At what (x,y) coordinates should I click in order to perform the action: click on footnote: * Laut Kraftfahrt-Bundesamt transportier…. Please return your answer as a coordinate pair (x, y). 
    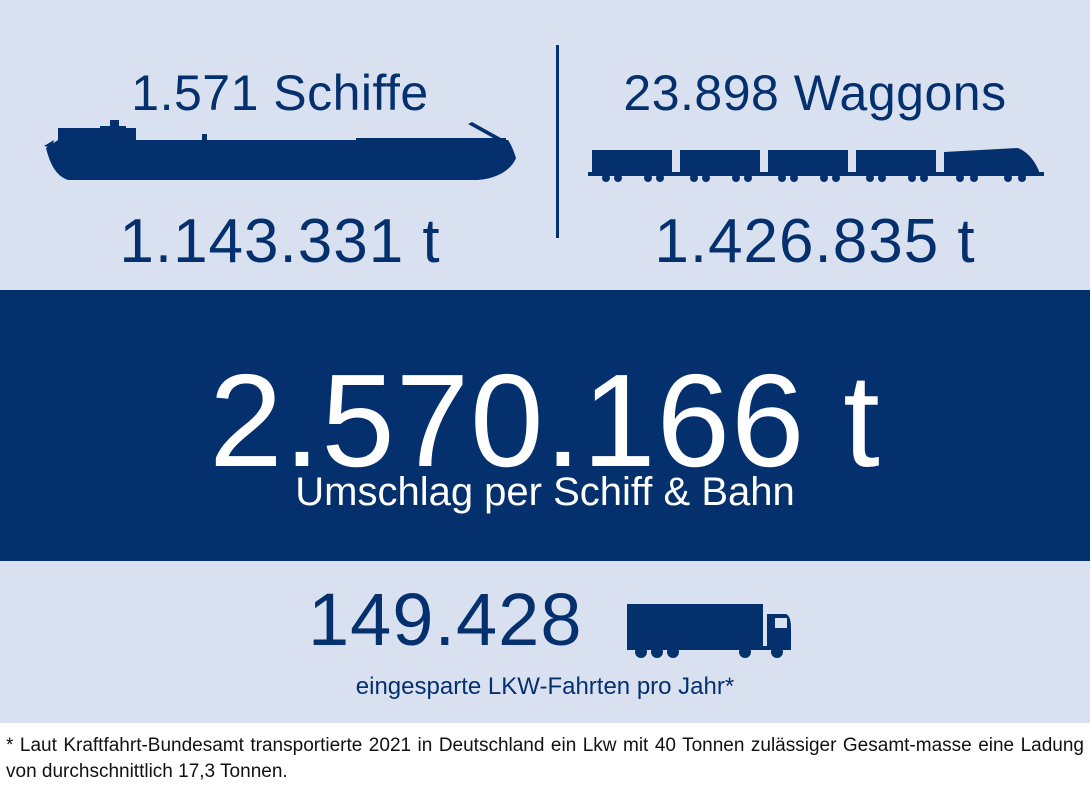
    Looking at the image, I should click on (545, 758).